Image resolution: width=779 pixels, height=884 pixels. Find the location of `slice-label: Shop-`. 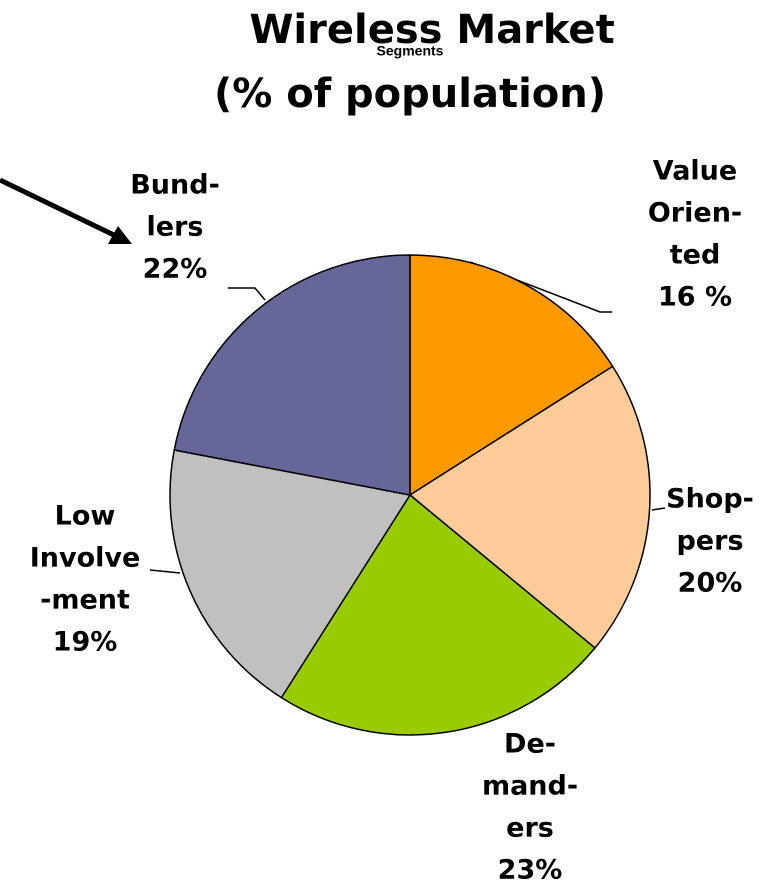

slice-label: Shop- is located at coordinates (710, 499).